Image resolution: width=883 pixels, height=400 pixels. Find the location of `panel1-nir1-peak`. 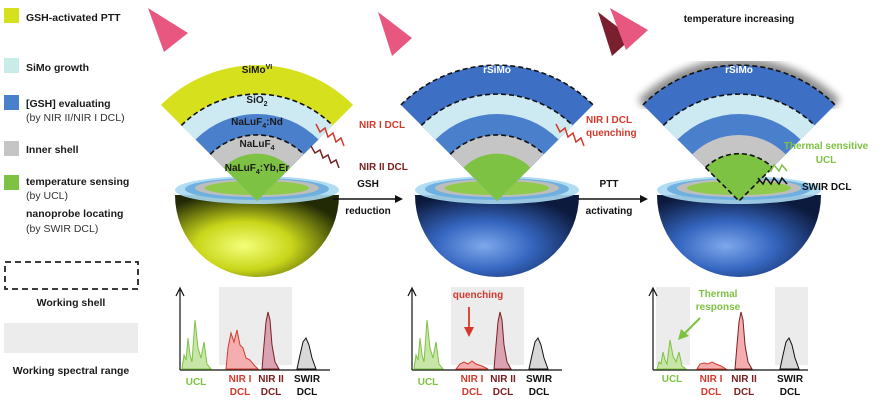

panel1-nir1-peak is located at coordinates (242, 349).